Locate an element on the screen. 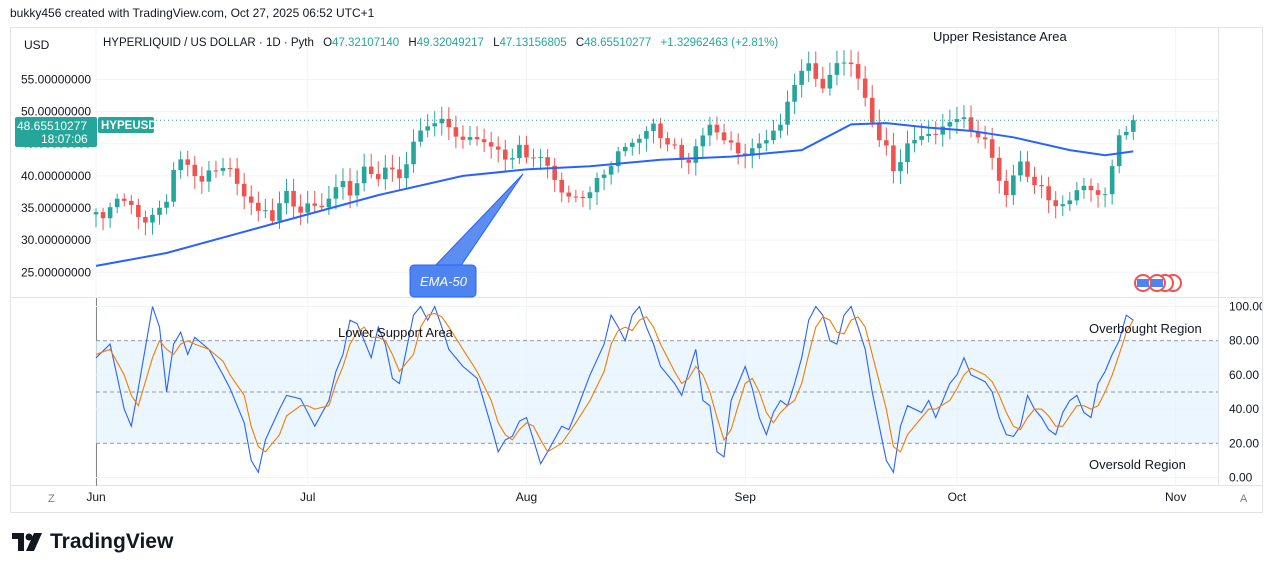 Image resolution: width=1281 pixels, height=571 pixels. stoch-tick-label: 20.00 is located at coordinates (1244, 443).